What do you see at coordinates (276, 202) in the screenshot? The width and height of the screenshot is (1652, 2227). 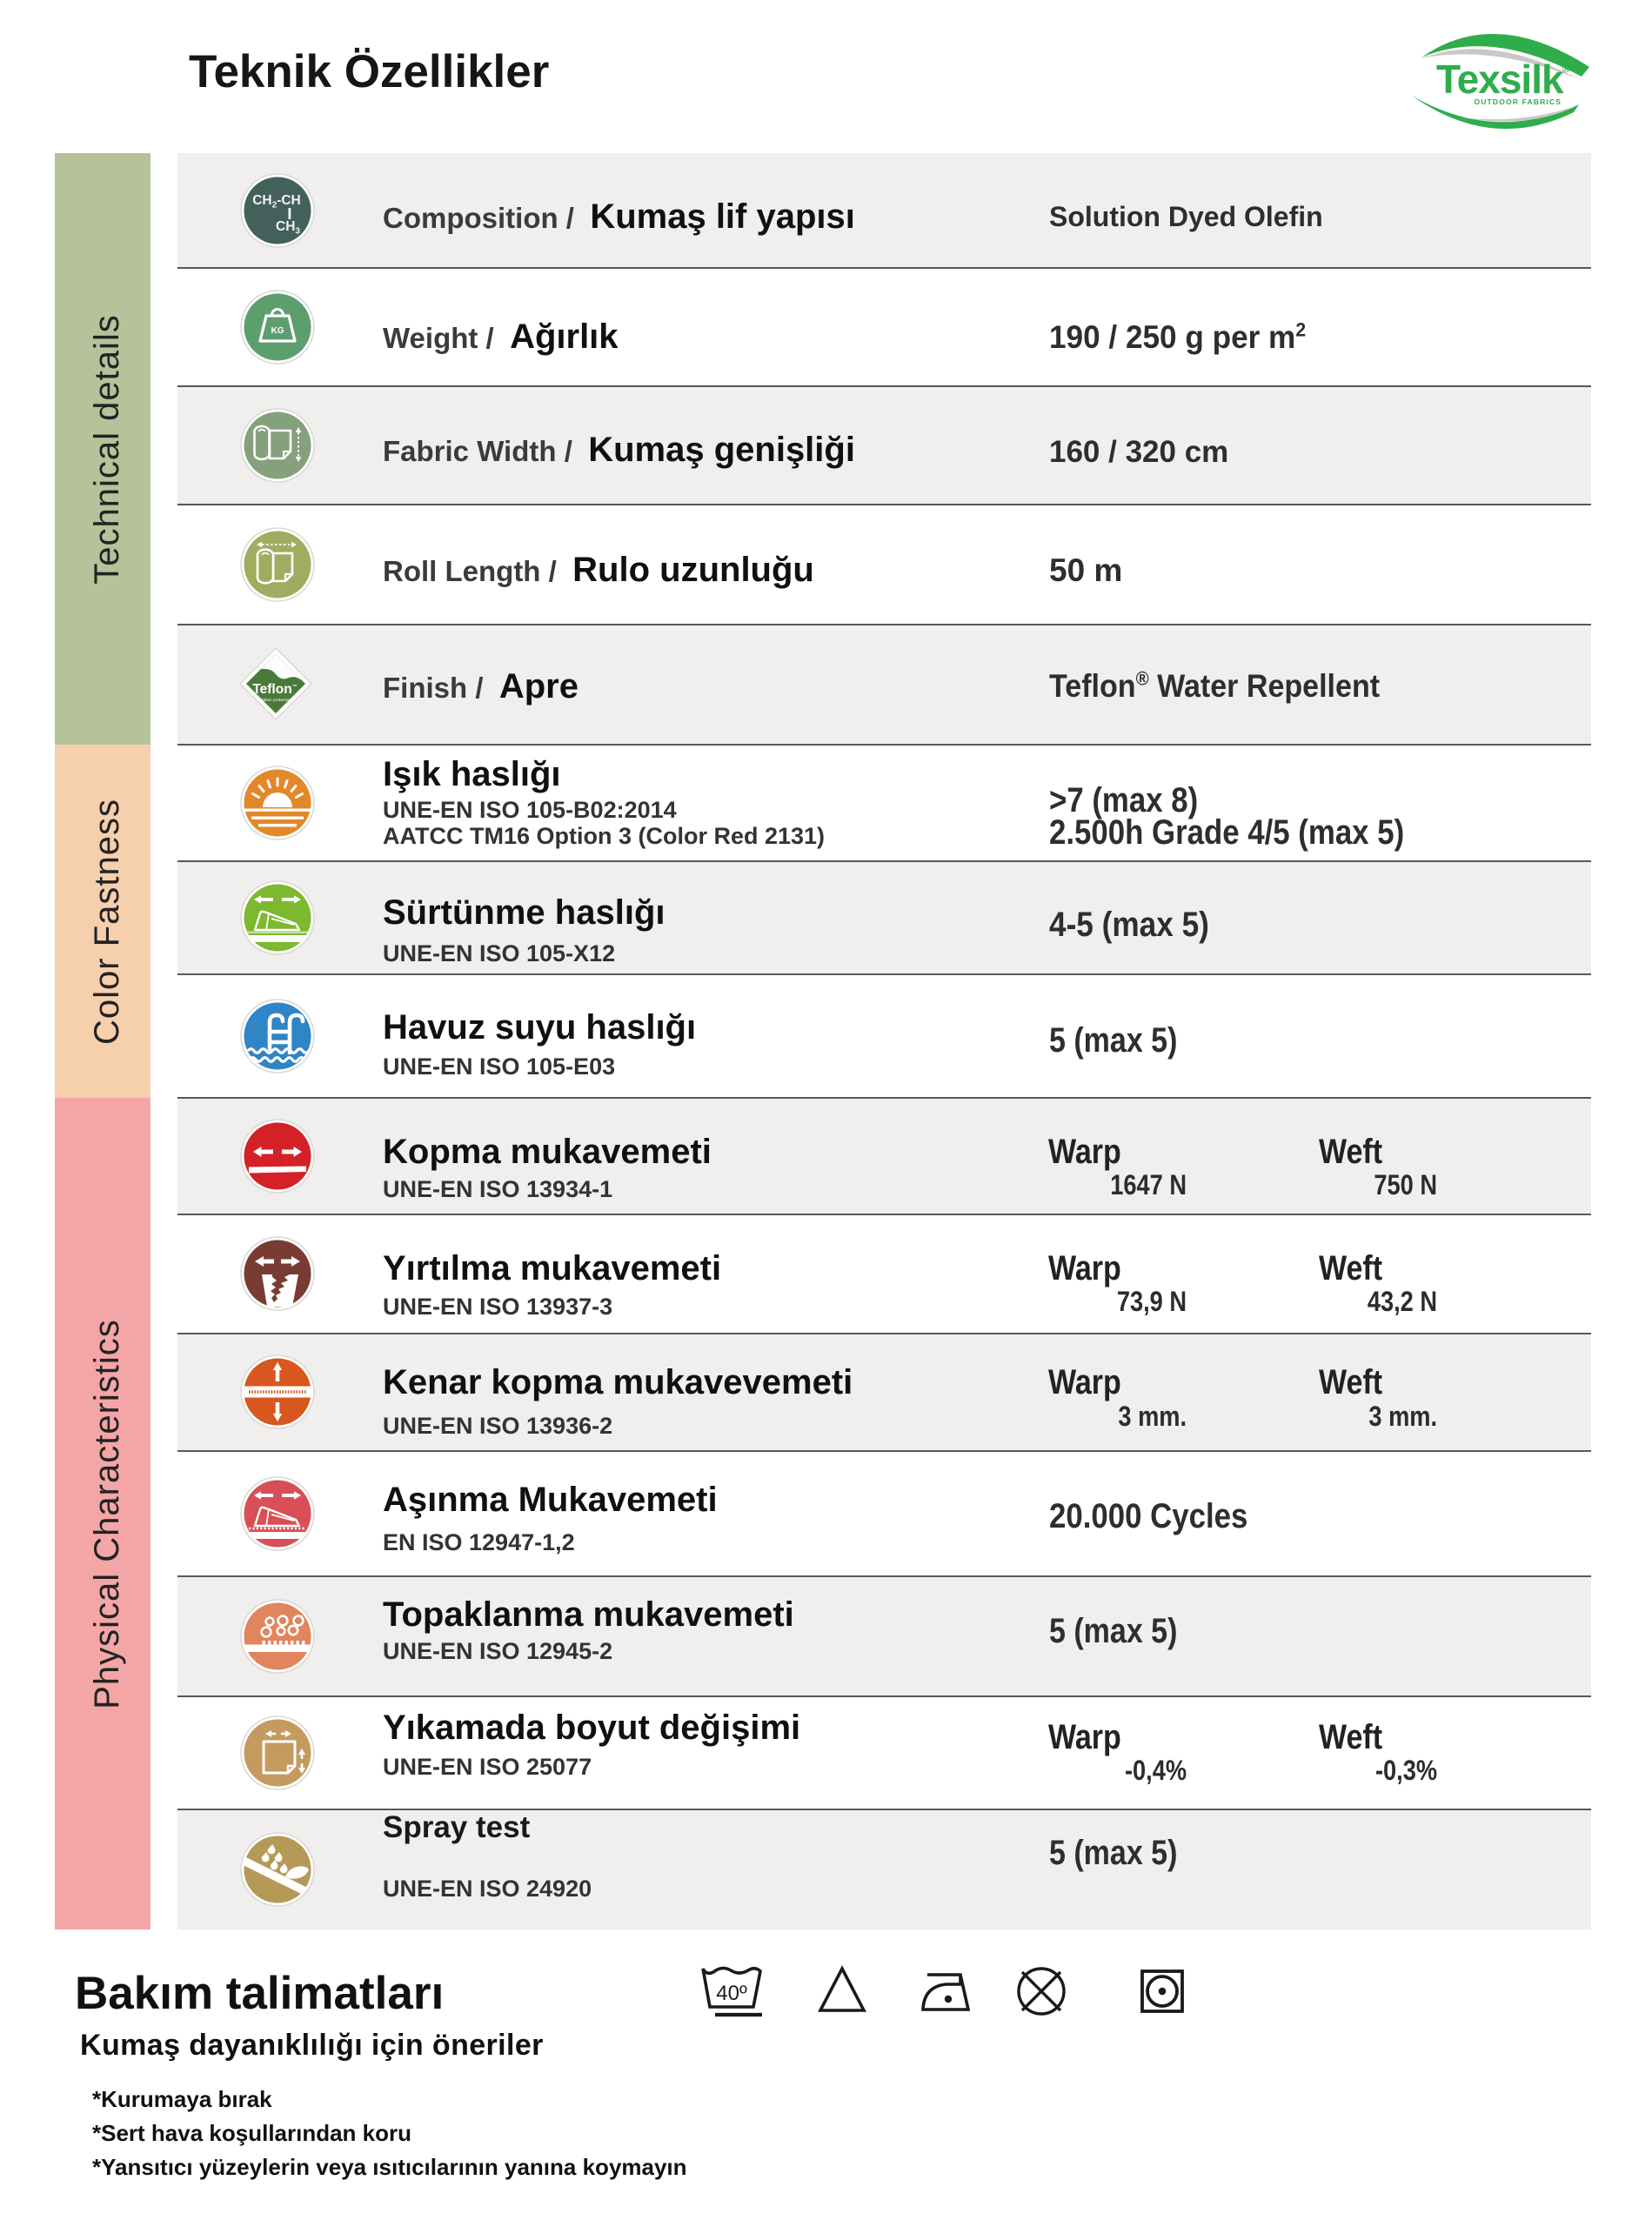 I see `svg-text: CH2-CH` at bounding box center [276, 202].